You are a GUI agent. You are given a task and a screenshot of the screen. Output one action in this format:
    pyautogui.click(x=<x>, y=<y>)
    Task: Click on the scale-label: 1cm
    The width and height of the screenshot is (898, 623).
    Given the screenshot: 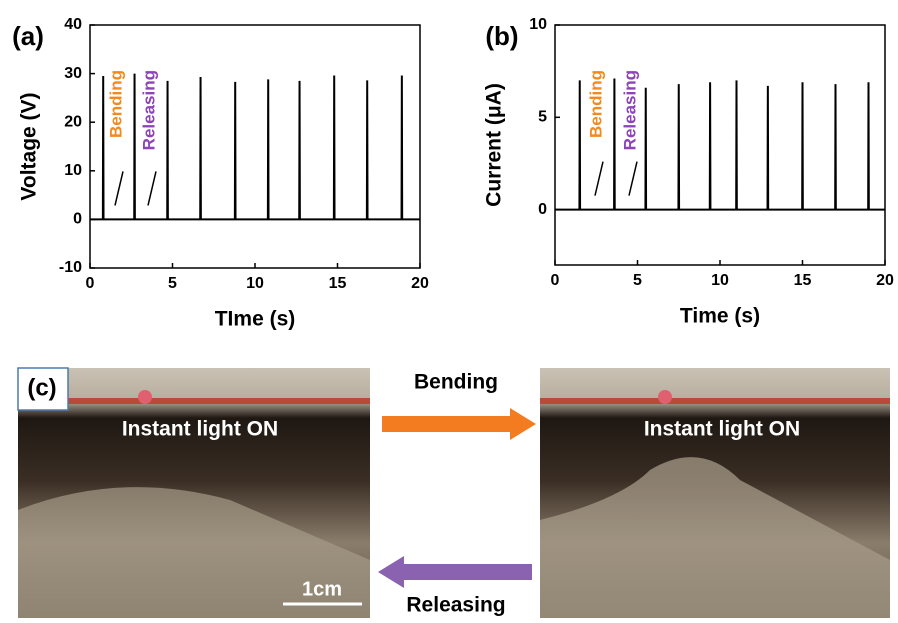 What is the action you would take?
    pyautogui.click(x=322, y=589)
    